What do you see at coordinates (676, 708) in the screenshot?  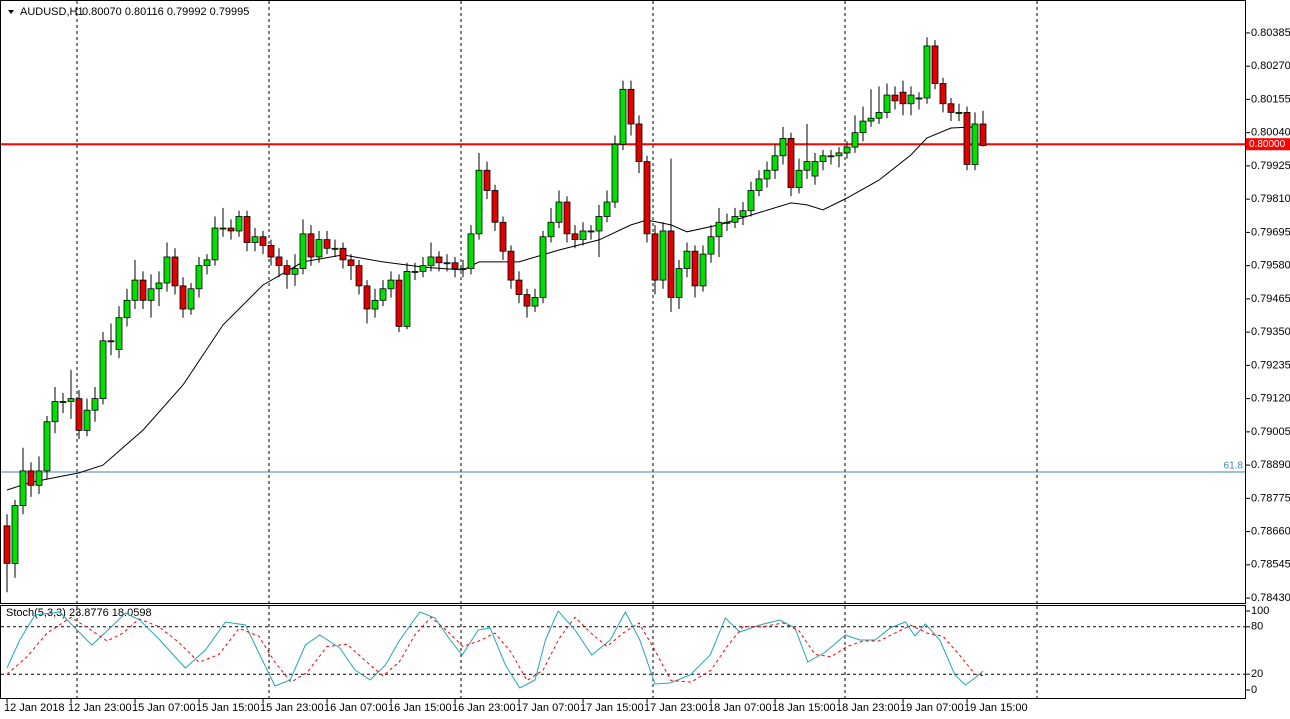 I see `x-tick-label: 17 Jan 23:00` at bounding box center [676, 708].